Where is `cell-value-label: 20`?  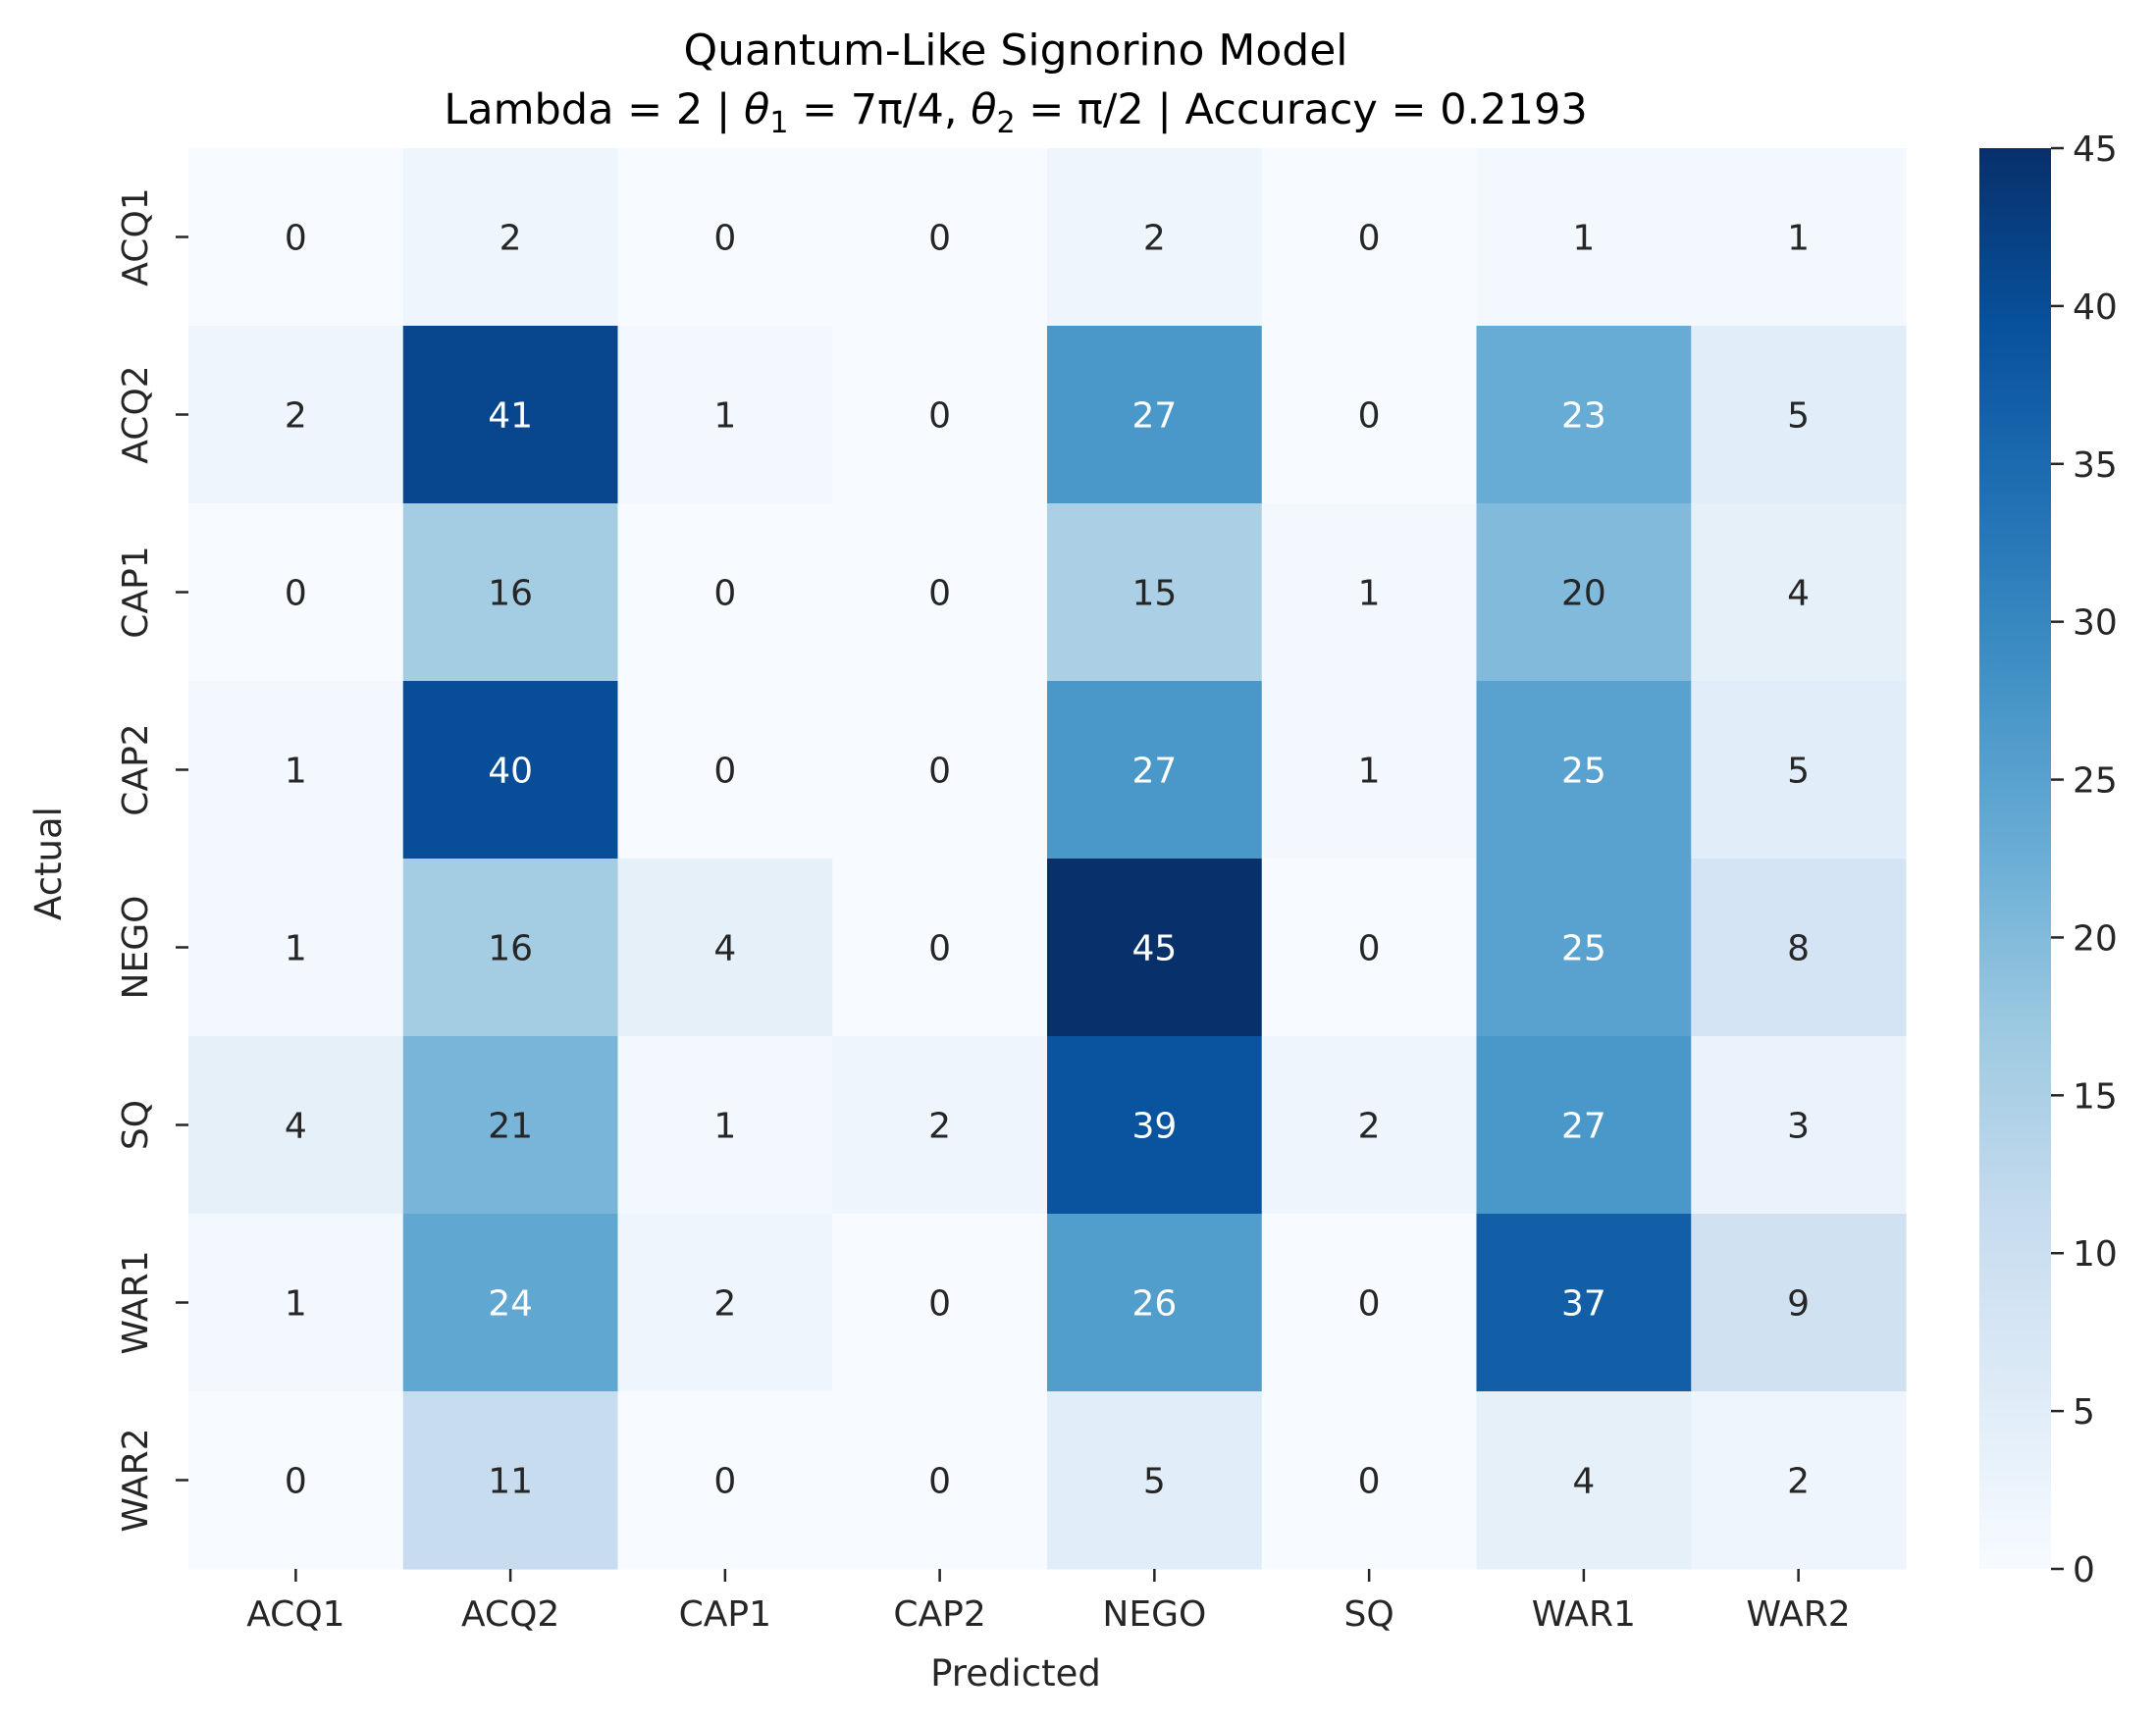
cell-value-label: 20 is located at coordinates (1583, 594).